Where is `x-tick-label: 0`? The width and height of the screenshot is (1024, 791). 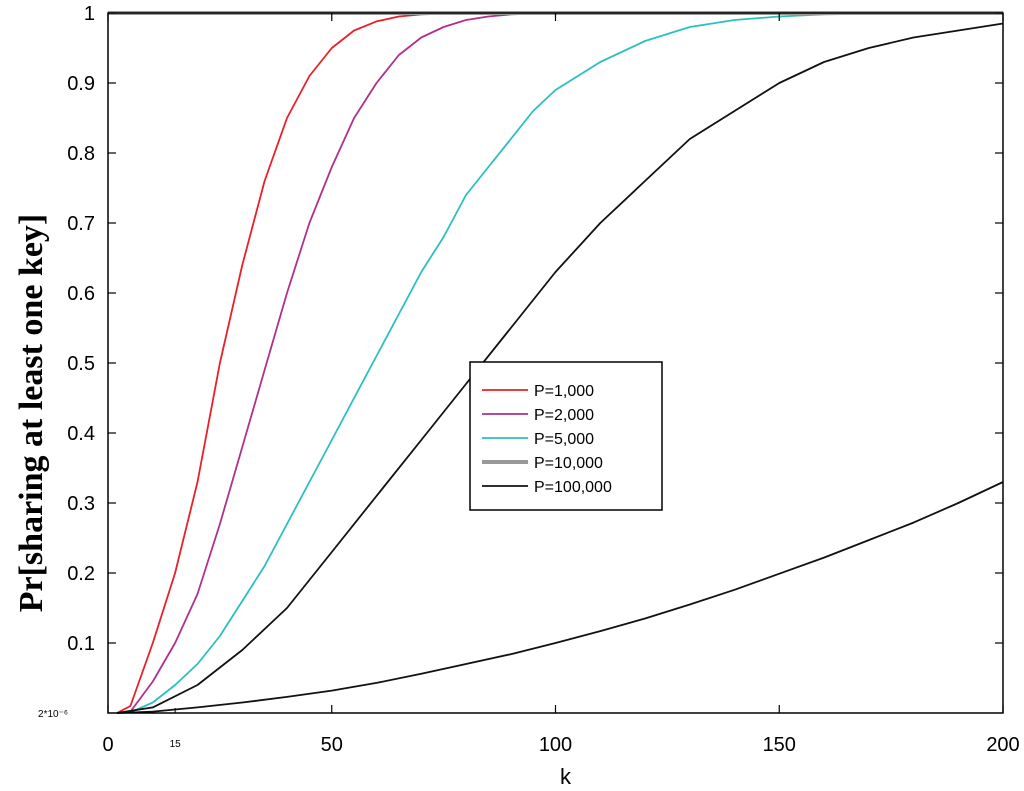 x-tick-label: 0 is located at coordinates (107, 745).